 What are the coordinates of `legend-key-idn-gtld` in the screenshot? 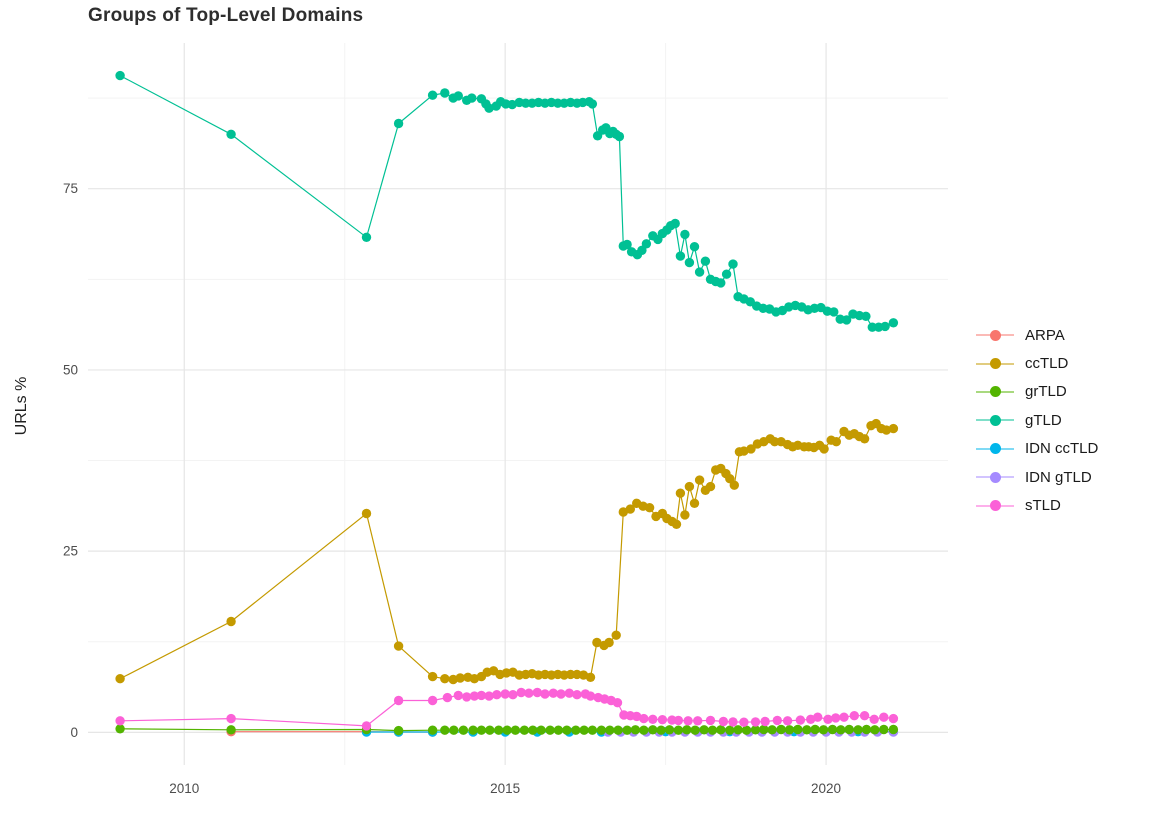 It's located at (995, 477).